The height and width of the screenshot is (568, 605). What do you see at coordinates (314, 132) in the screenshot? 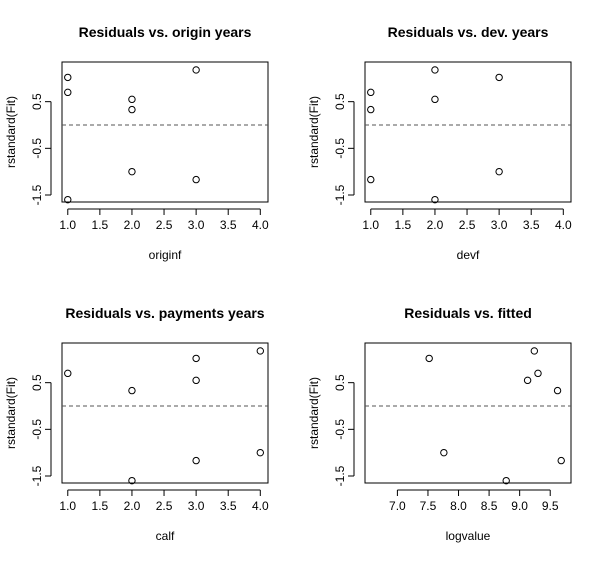
I see `panel-2-y-axis-title: rstandard(Fit)` at bounding box center [314, 132].